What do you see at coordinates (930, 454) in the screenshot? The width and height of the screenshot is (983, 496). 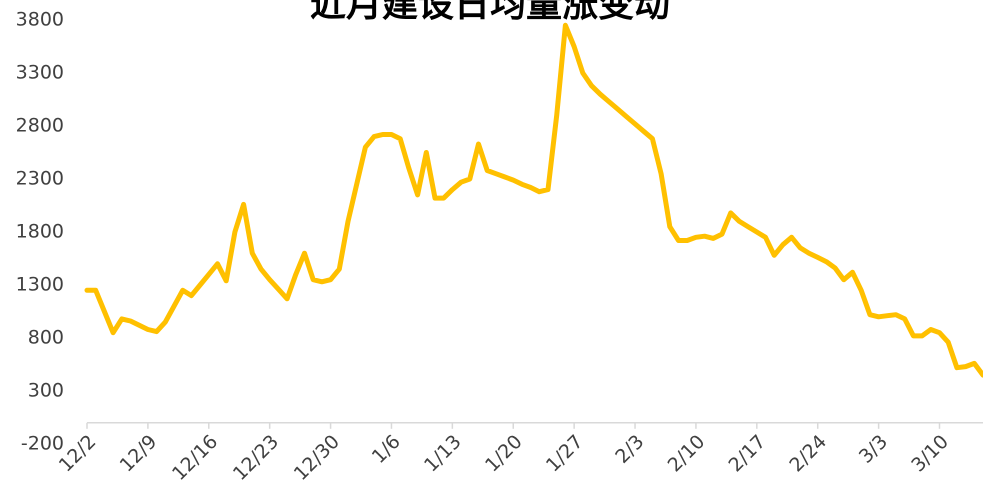 I see `x-tick-label: 3/10` at bounding box center [930, 454].